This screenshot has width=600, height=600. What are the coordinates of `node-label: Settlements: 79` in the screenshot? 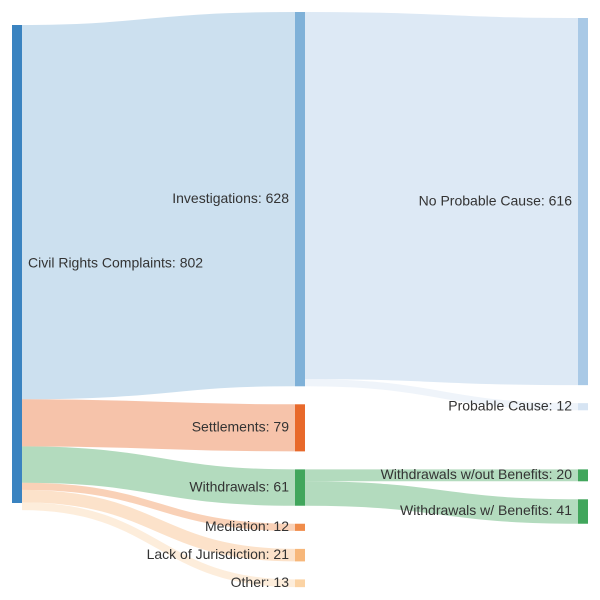 It's located at (240, 427).